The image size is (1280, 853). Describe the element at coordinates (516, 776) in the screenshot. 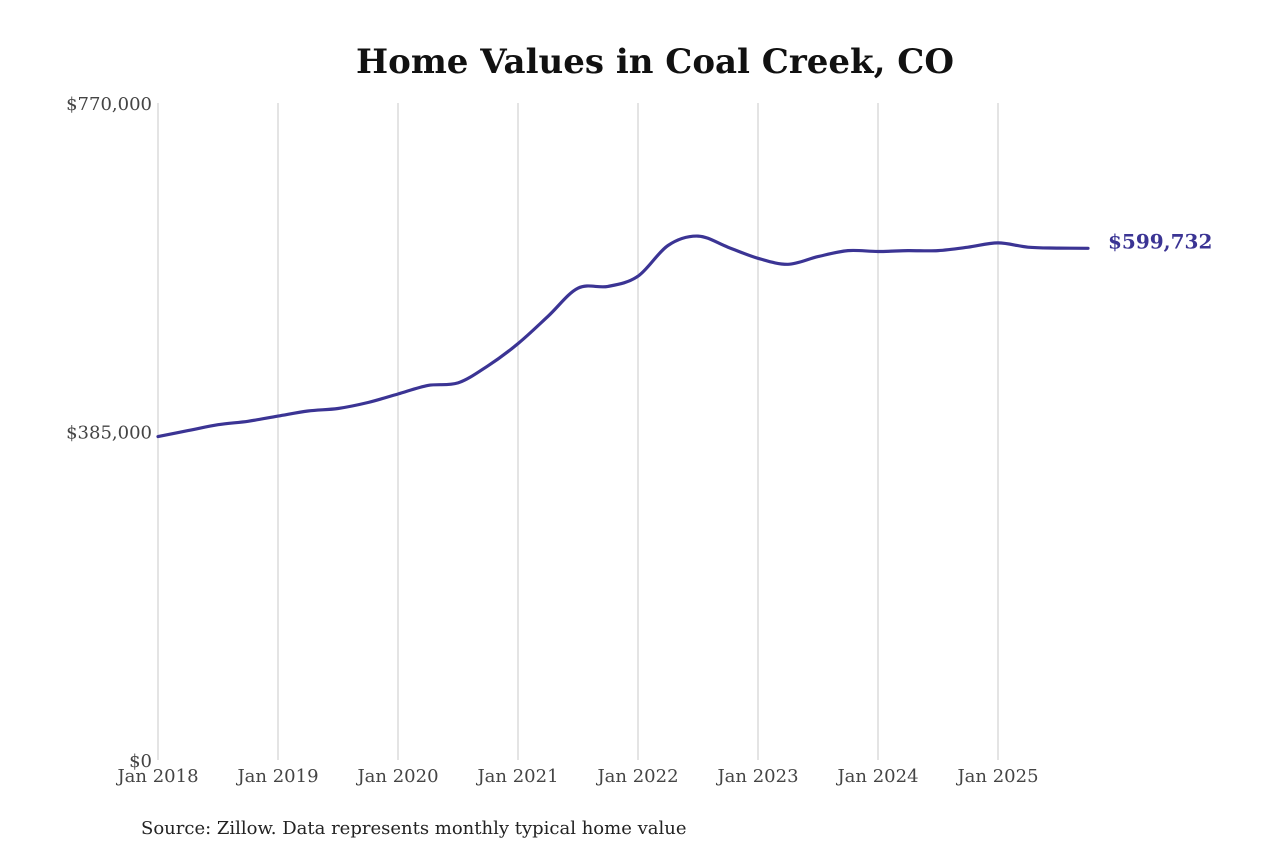

I see `x-tick-label-3: Jan 2021` at that location.